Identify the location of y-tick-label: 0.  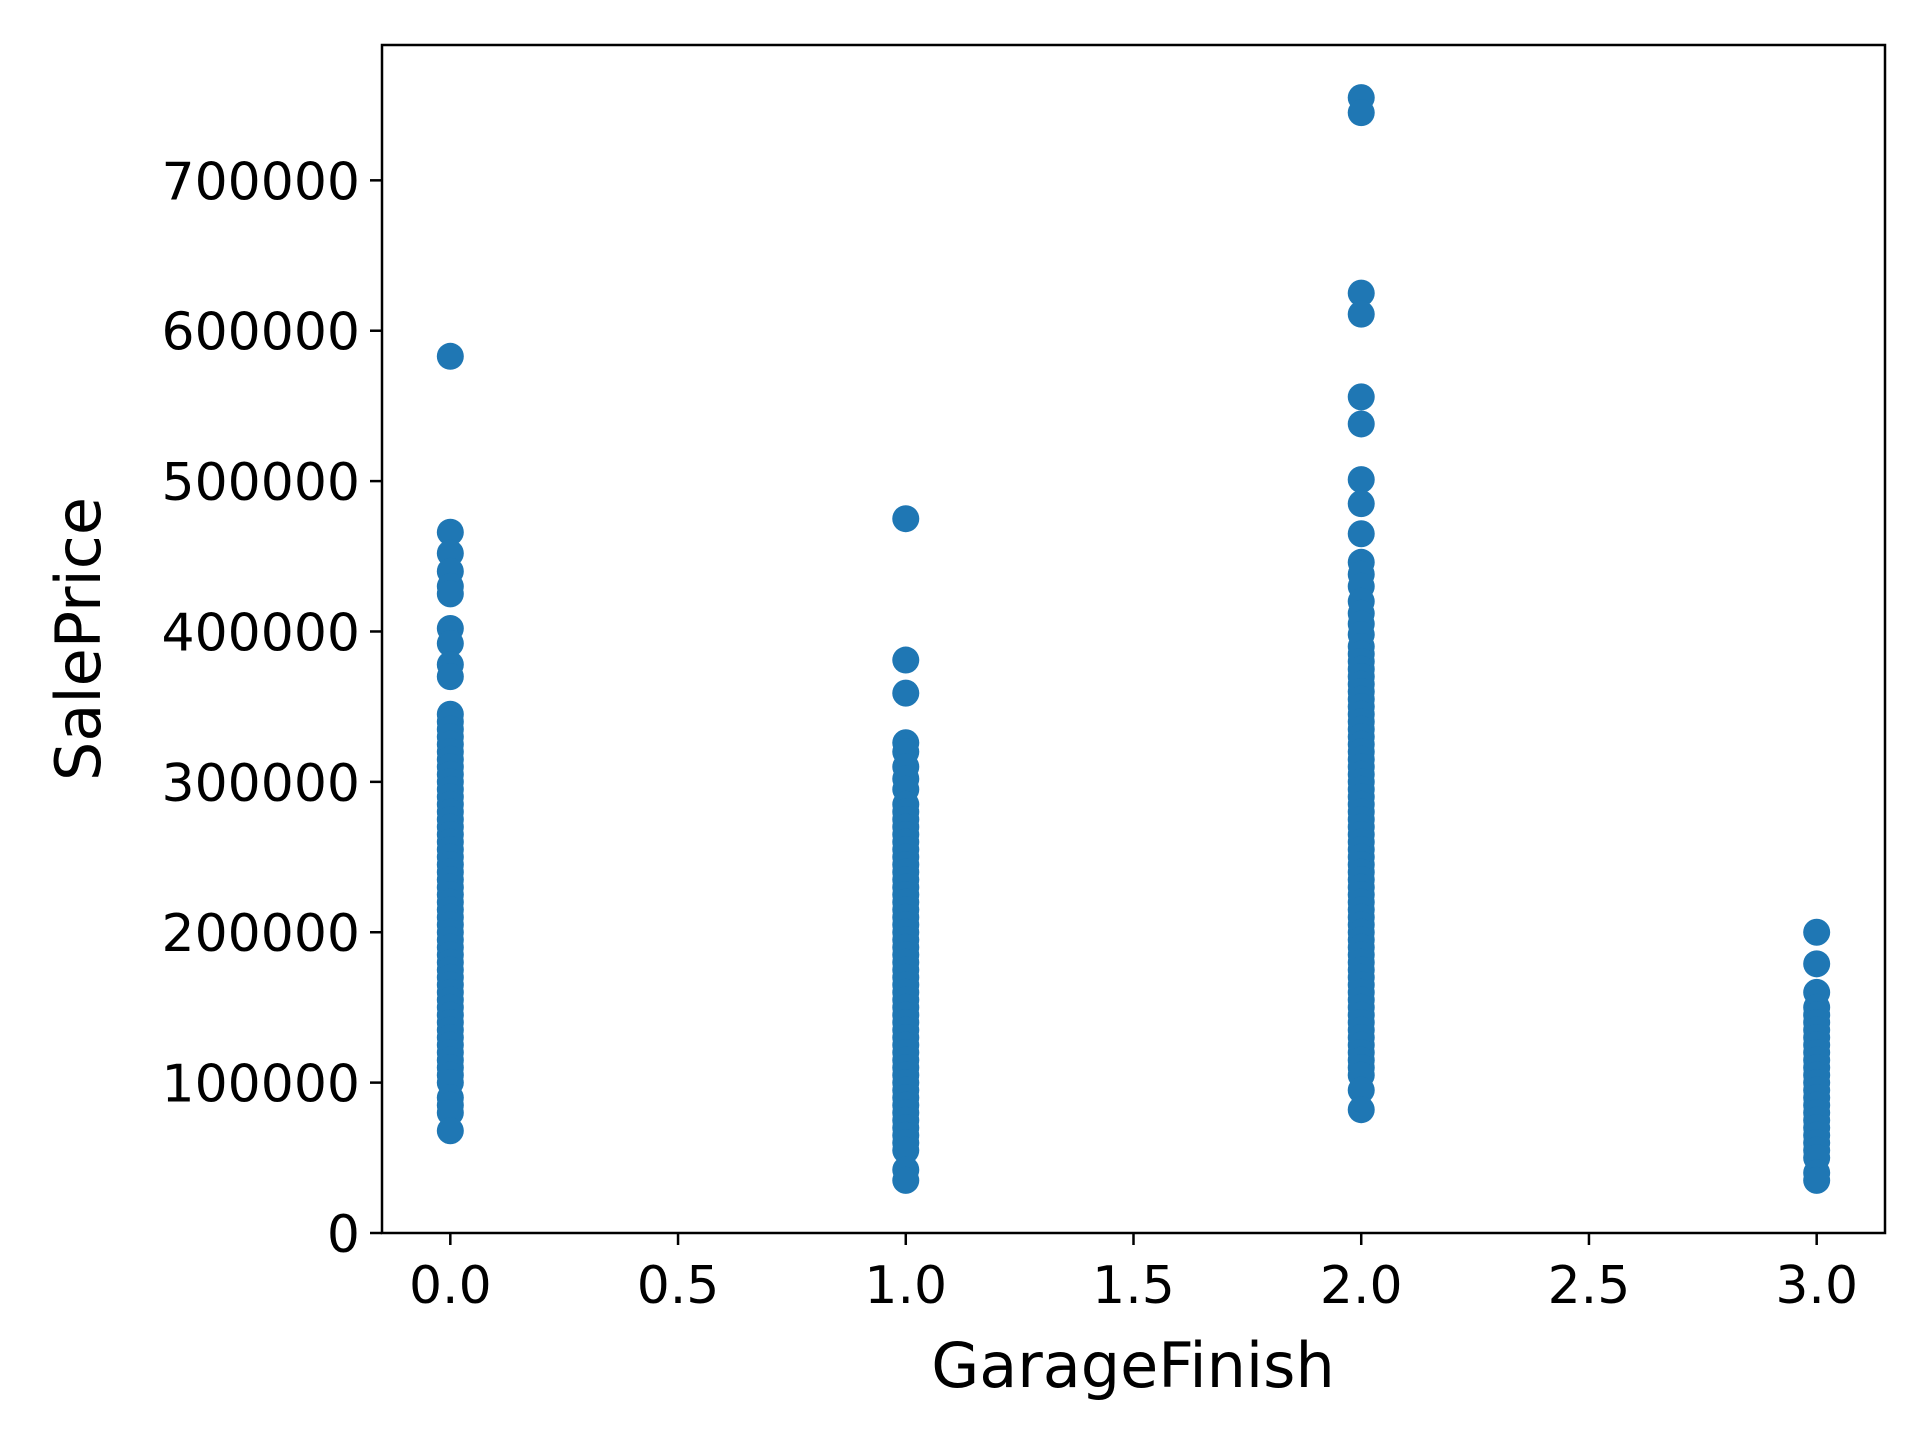
(343, 1235).